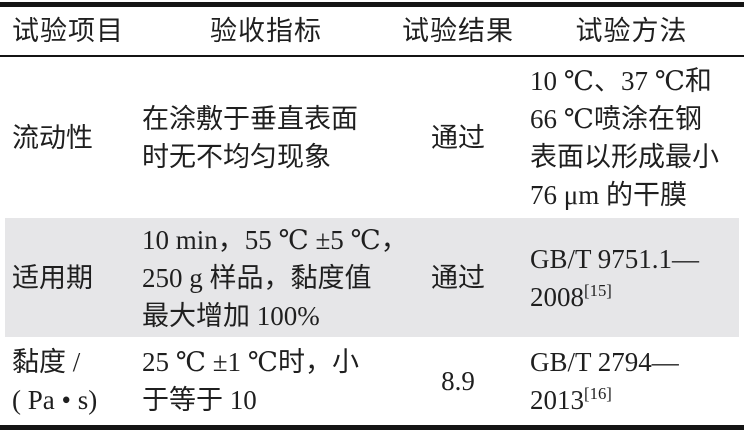  I want to click on item-cell: 适用期, so click(67, 278).